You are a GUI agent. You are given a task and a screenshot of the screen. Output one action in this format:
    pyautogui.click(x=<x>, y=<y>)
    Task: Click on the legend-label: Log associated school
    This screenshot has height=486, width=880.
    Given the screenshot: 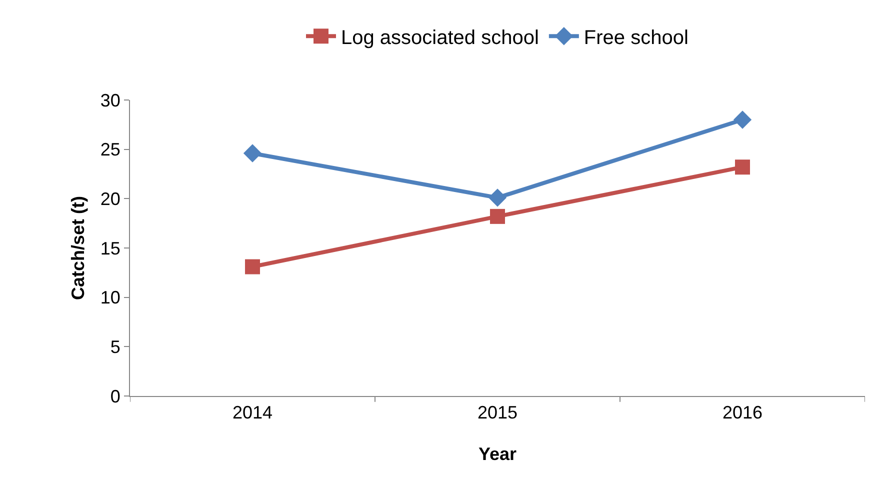 What is the action you would take?
    pyautogui.click(x=440, y=37)
    